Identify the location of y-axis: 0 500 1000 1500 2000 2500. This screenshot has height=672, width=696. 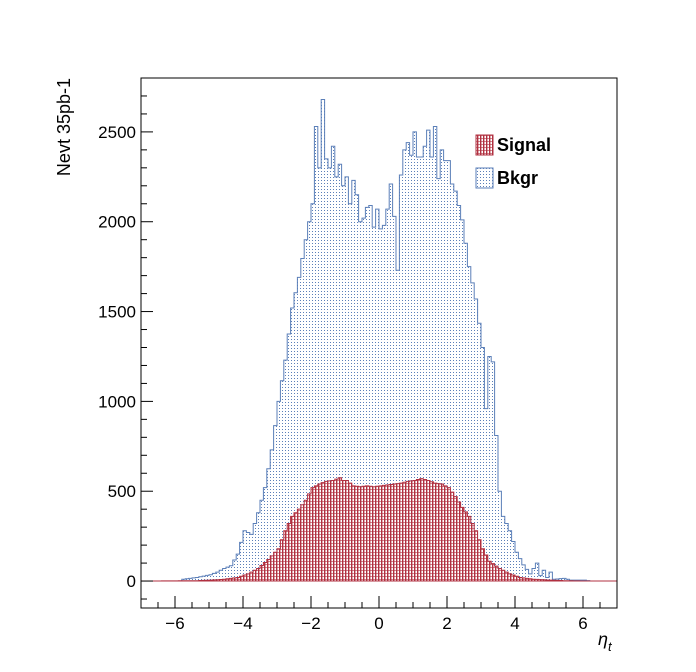
(125, 347).